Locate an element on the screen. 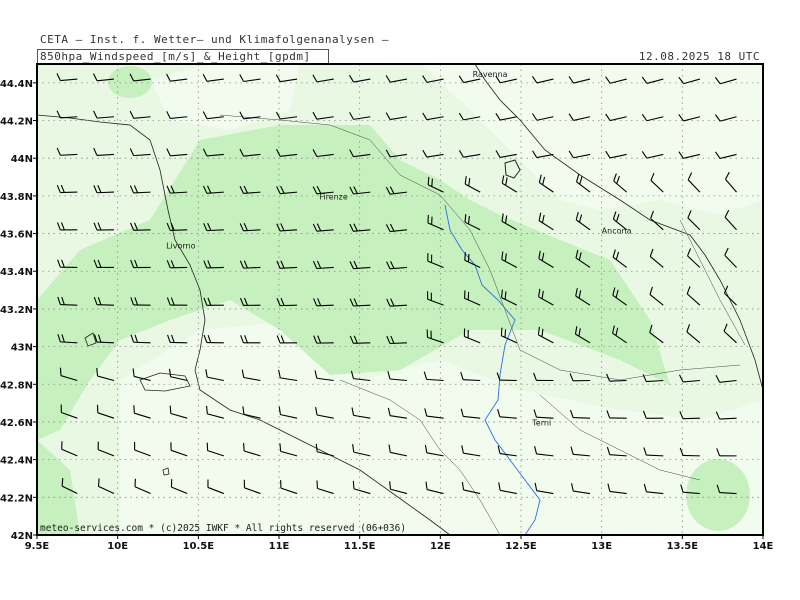 The image size is (800, 600). city-label-ravenna: Ravenna is located at coordinates (490, 74).